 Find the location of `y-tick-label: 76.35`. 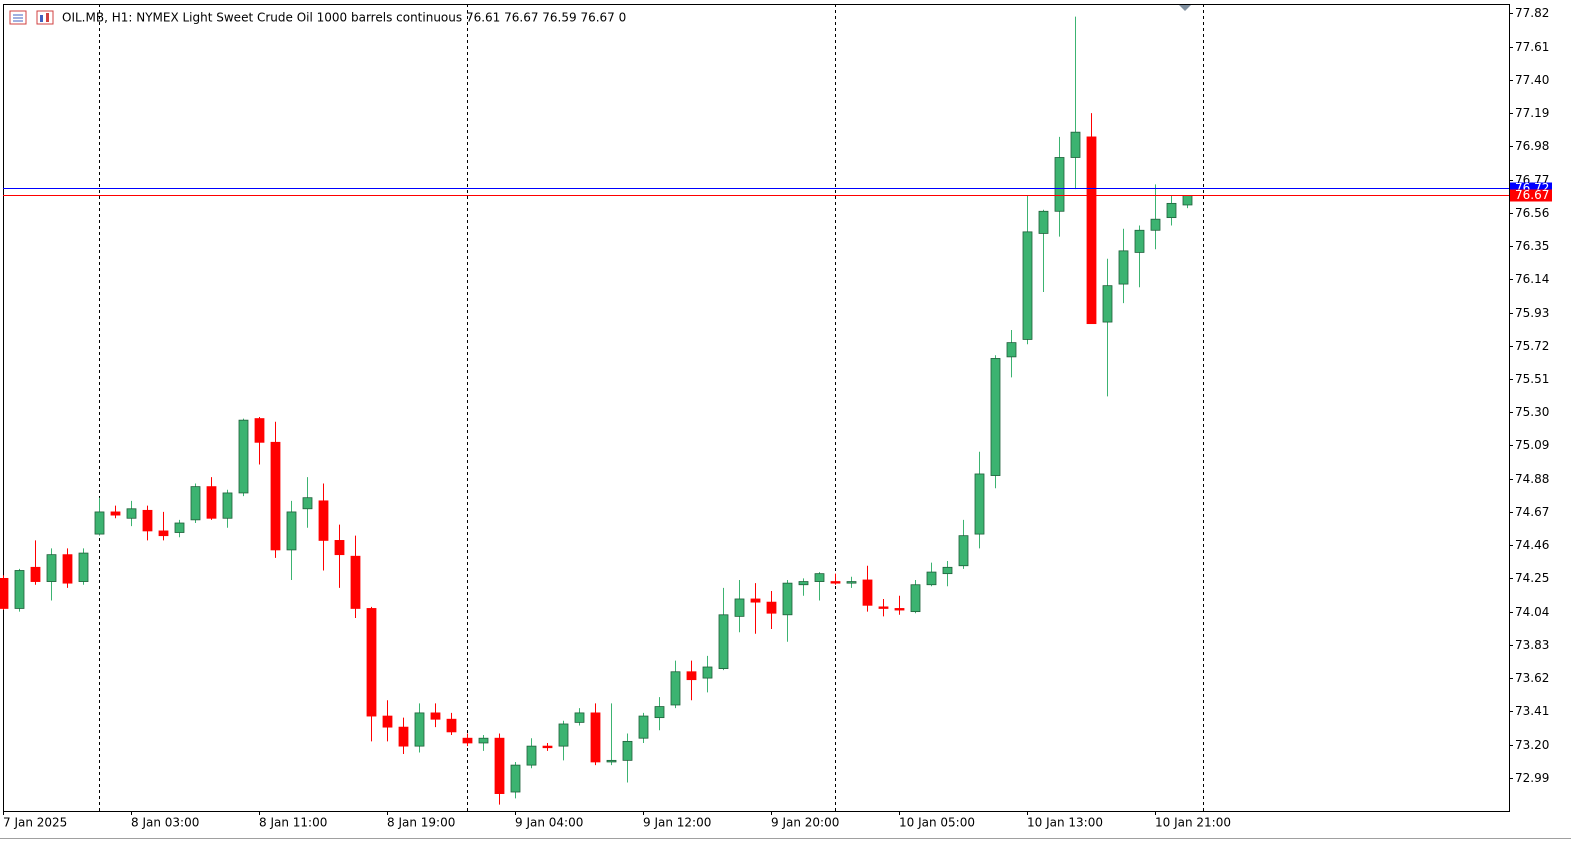

y-tick-label: 76.35 is located at coordinates (1532, 246).